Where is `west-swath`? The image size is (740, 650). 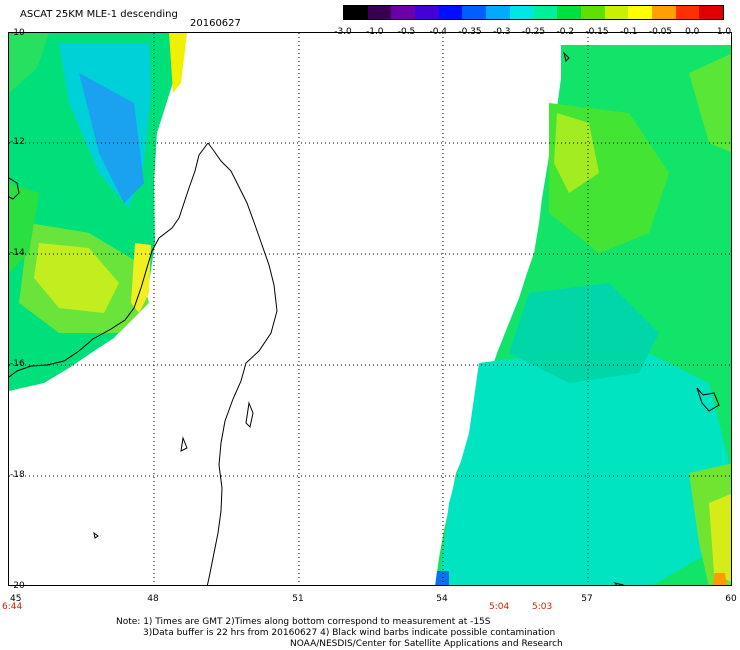
west-swath is located at coordinates (98, 212).